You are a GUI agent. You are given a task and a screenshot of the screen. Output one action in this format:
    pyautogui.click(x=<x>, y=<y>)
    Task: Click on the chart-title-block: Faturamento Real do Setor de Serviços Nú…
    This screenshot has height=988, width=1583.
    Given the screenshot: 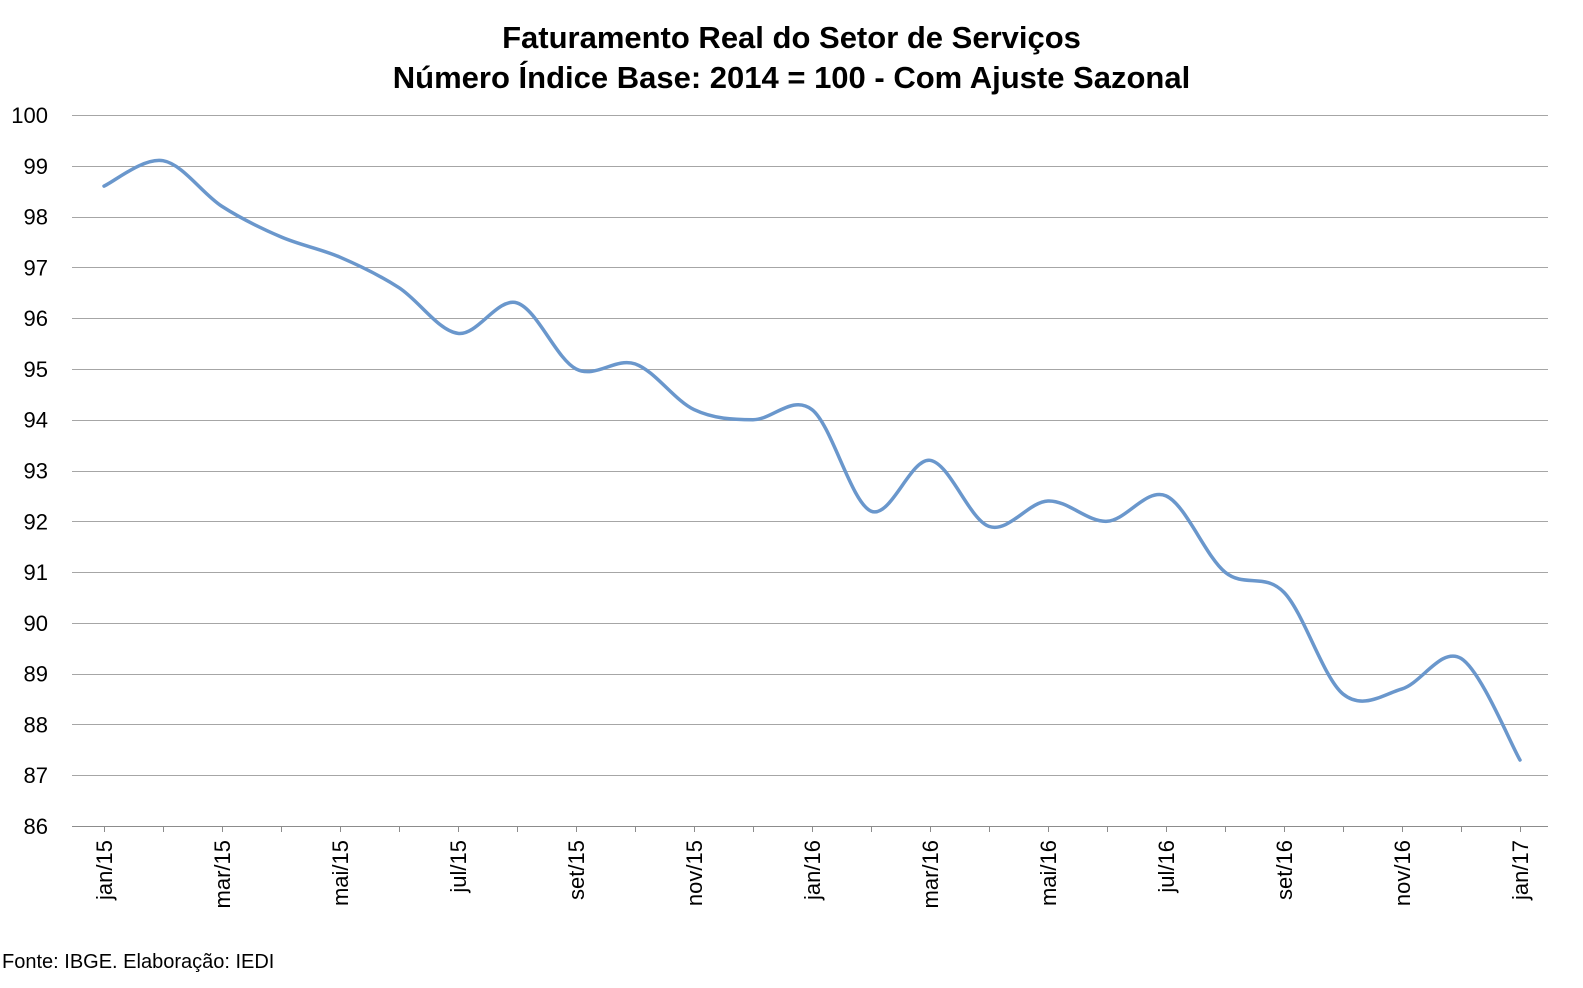 What is the action you would take?
    pyautogui.click(x=791, y=58)
    